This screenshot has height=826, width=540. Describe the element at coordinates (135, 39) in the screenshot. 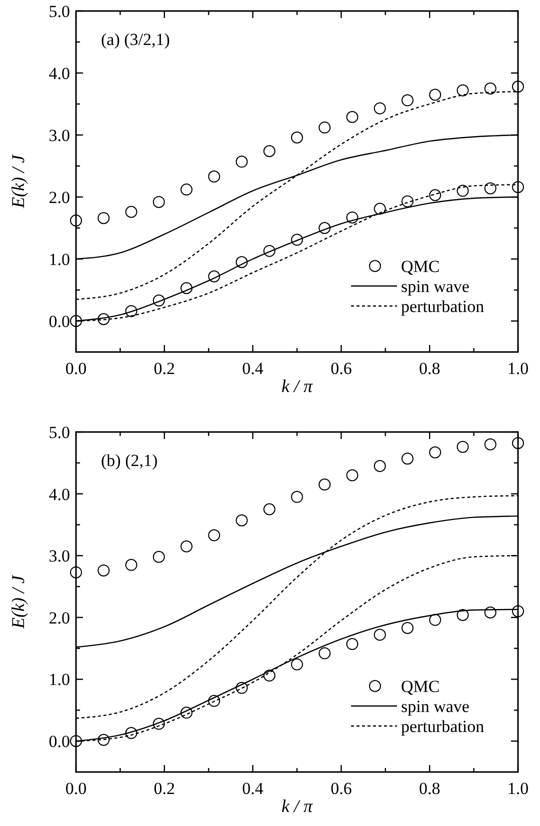

I see `text: (a) (3/2,1)` at that location.